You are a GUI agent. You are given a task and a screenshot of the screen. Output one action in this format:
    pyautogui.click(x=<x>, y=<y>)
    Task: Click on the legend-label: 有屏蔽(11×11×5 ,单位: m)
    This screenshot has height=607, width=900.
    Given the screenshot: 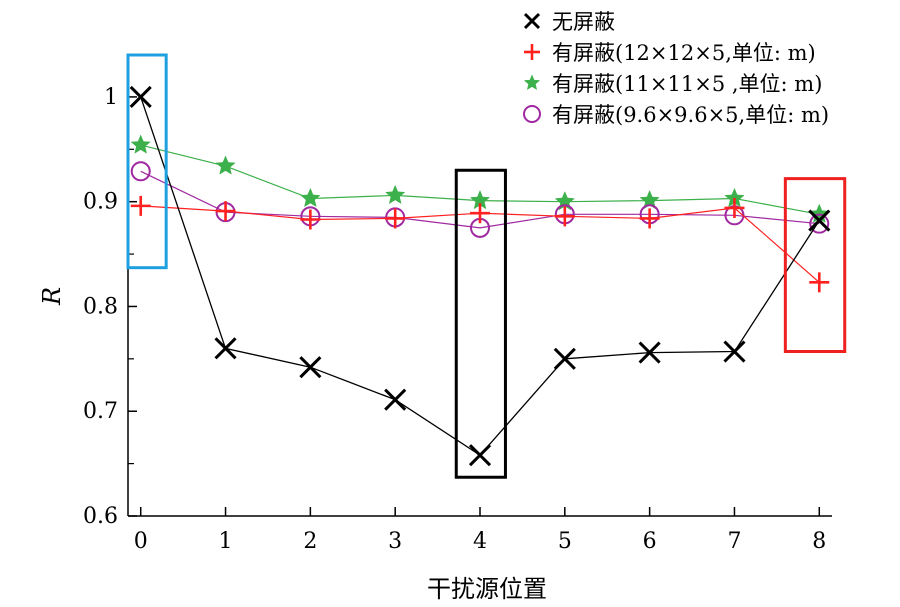 What is the action you would take?
    pyautogui.click(x=687, y=84)
    